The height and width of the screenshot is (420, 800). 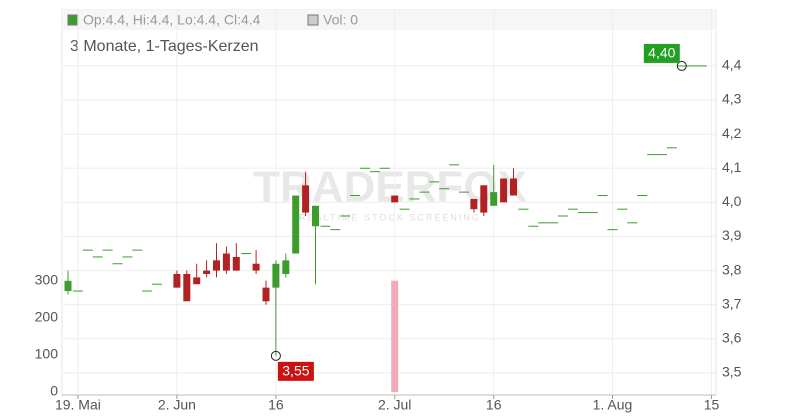 What do you see at coordinates (47, 354) in the screenshot?
I see `y2-tick-label: 100` at bounding box center [47, 354].